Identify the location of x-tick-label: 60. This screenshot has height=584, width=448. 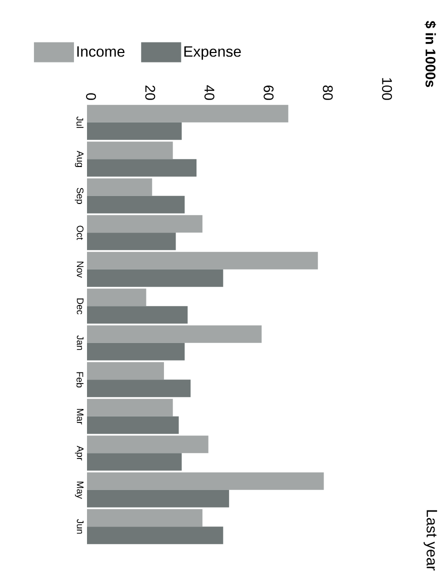
(269, 93).